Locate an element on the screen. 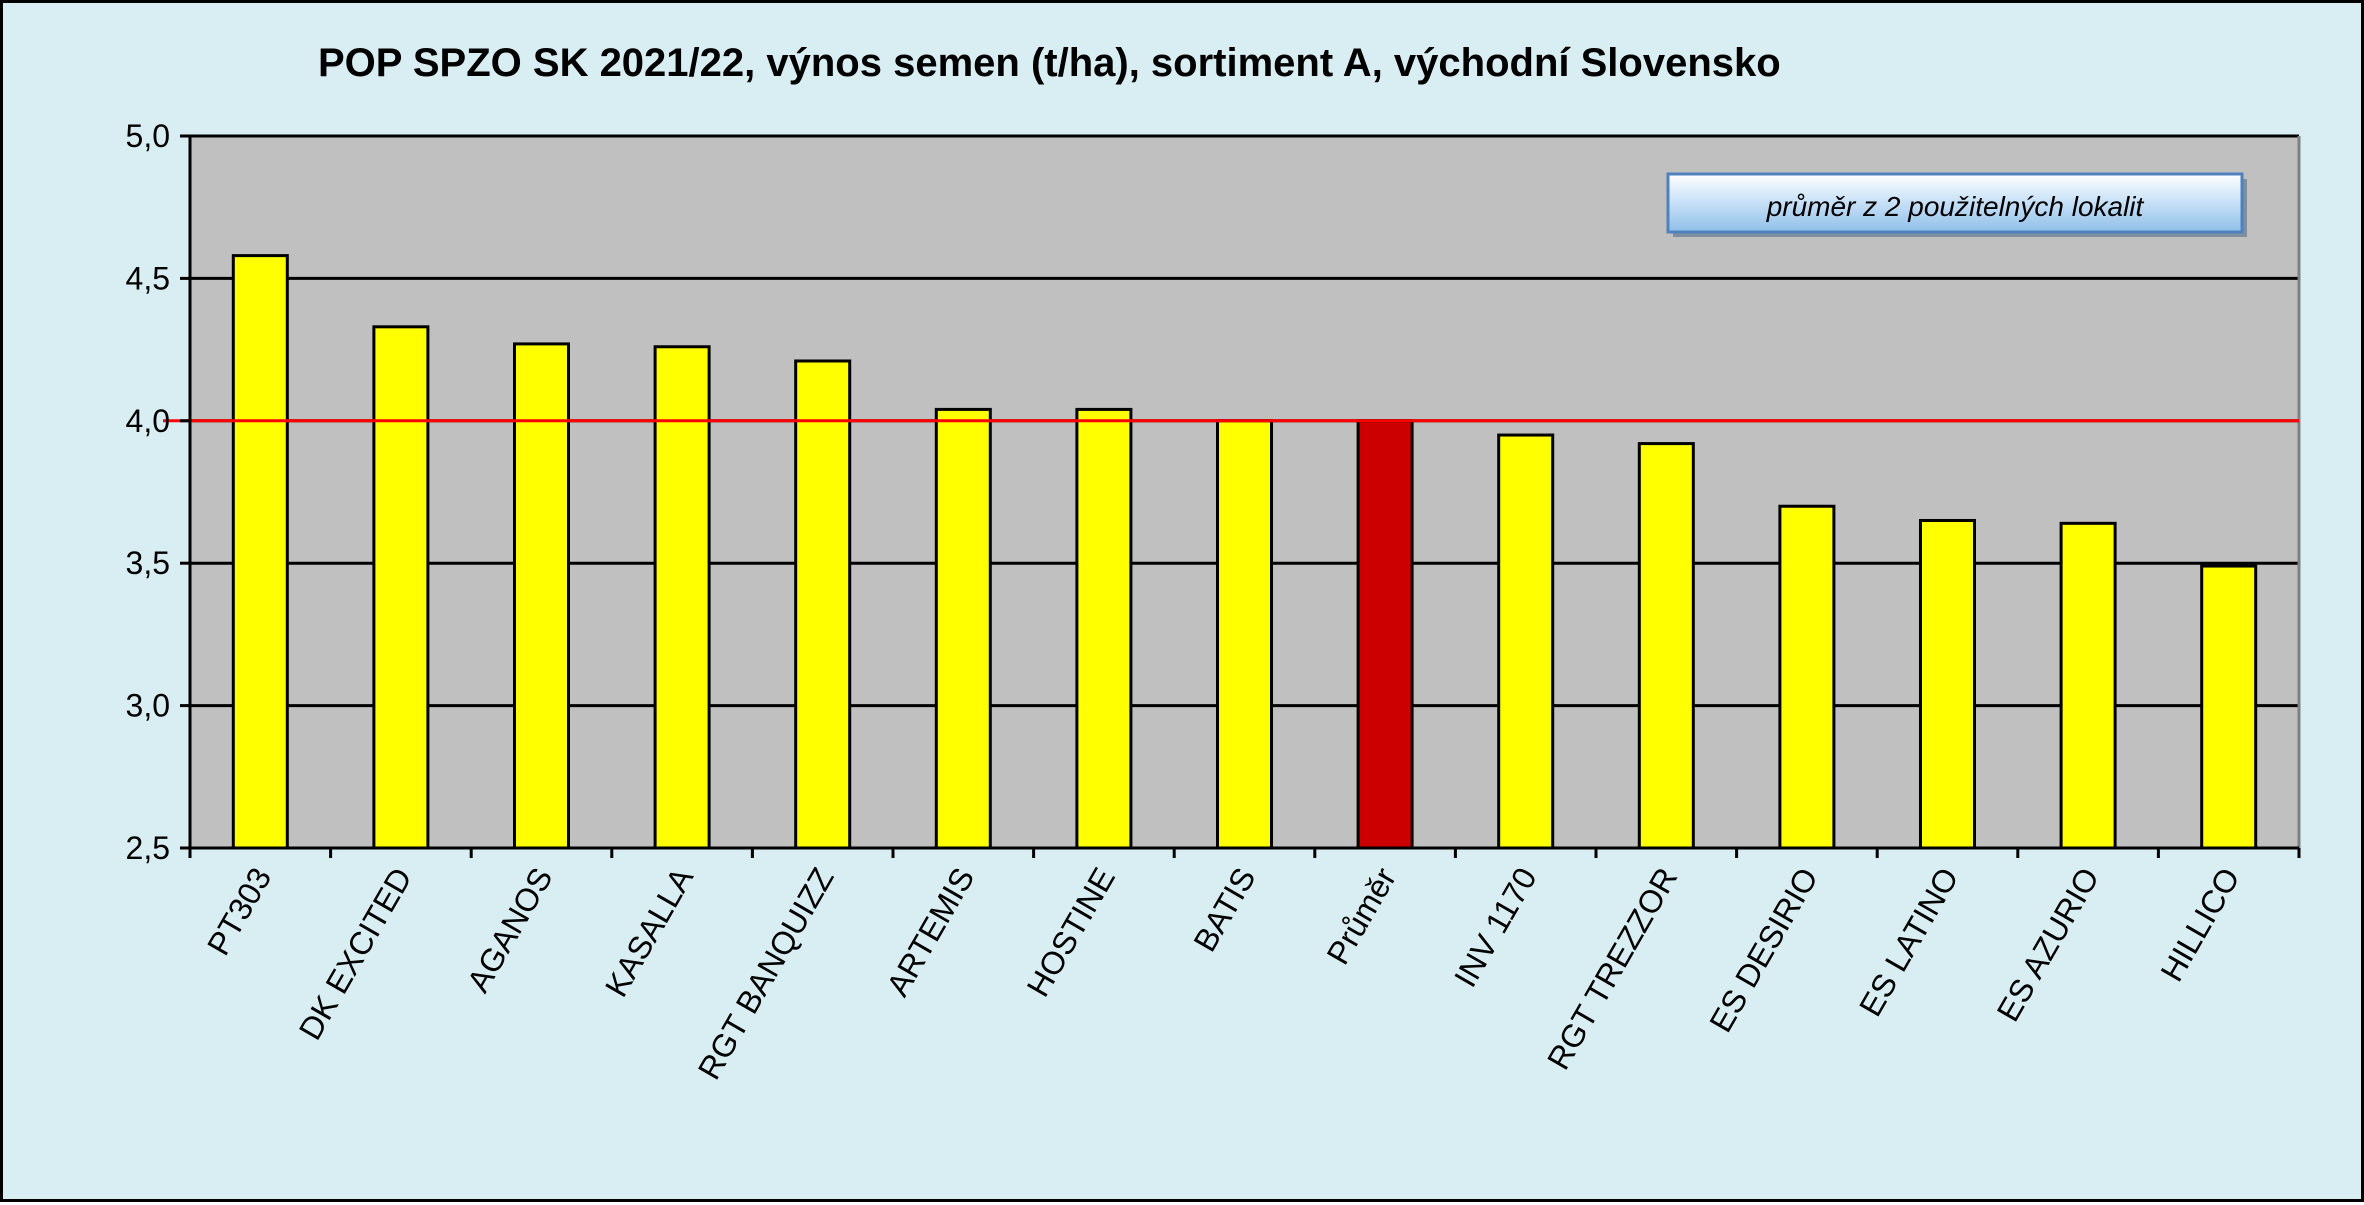 This screenshot has width=2364, height=1205. x-tick-label-14: HILLICO is located at coordinates (2199, 925).